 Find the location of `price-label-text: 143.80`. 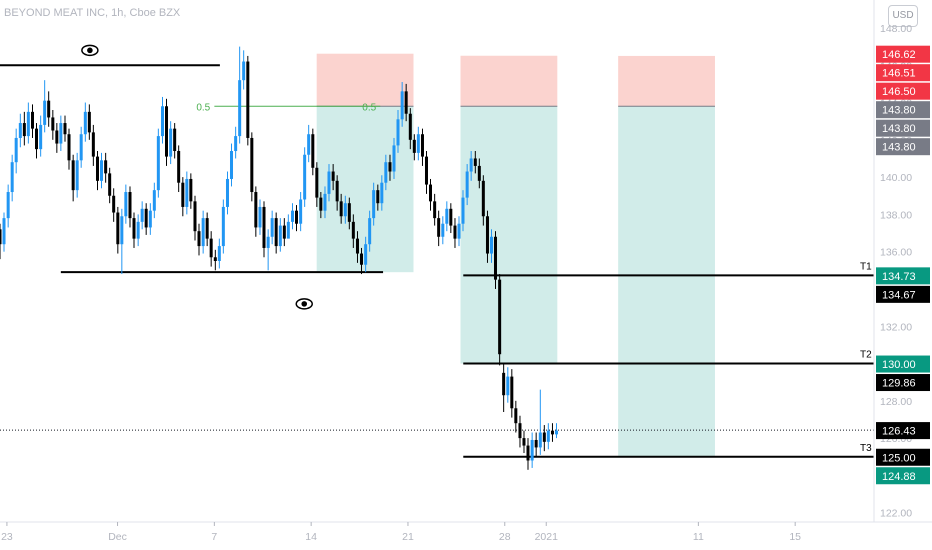

price-label-text: 143.80 is located at coordinates (899, 111).